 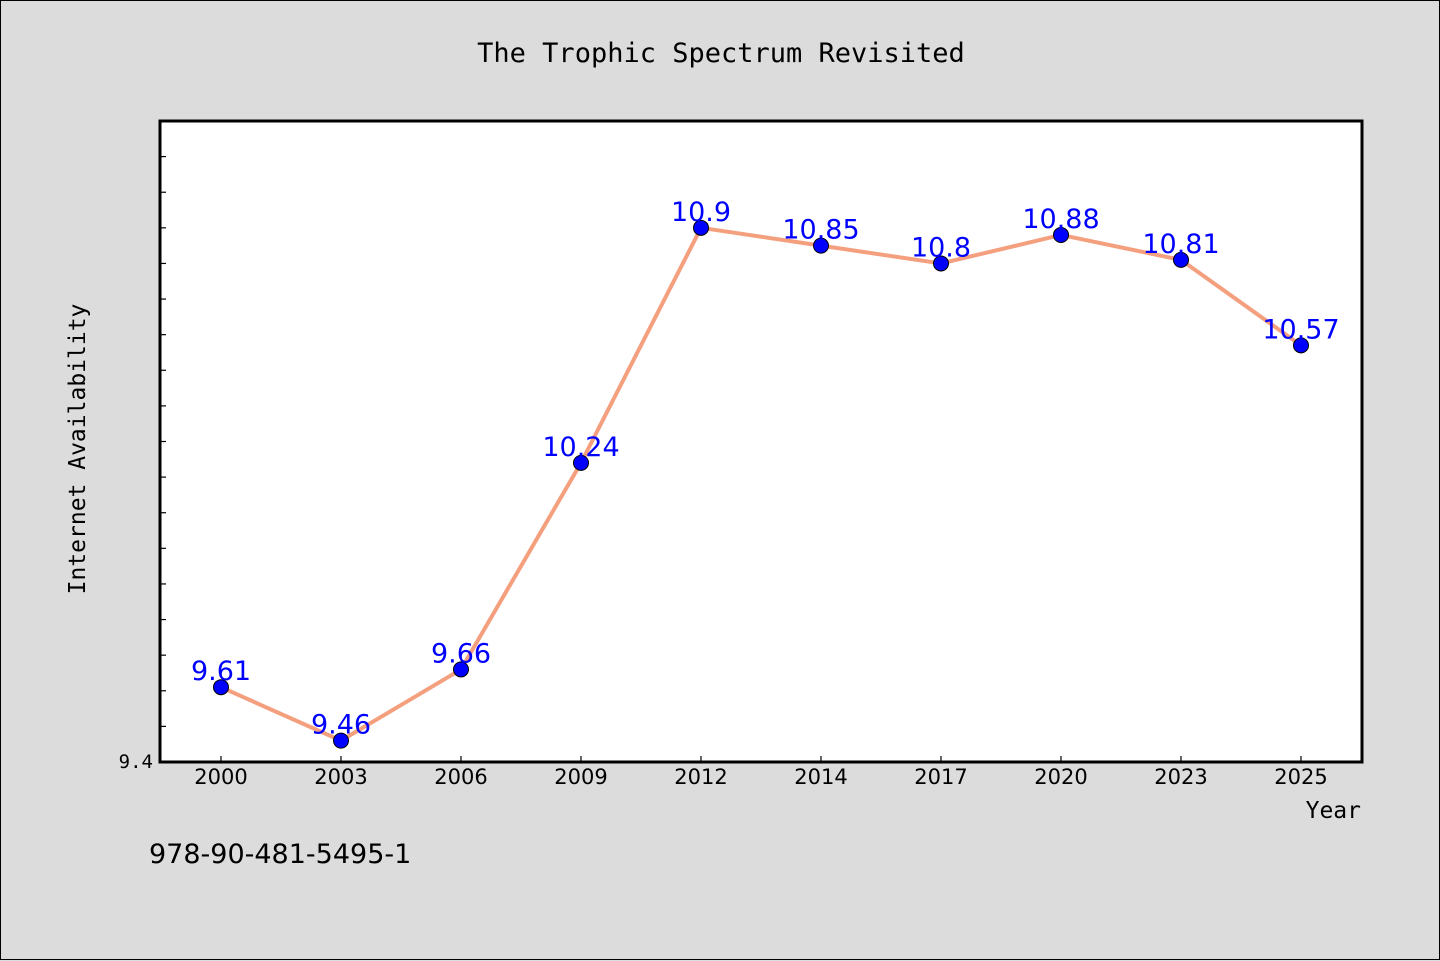 What do you see at coordinates (280, 854) in the screenshot?
I see `isbn-label: 978-90-481-5495-1` at bounding box center [280, 854].